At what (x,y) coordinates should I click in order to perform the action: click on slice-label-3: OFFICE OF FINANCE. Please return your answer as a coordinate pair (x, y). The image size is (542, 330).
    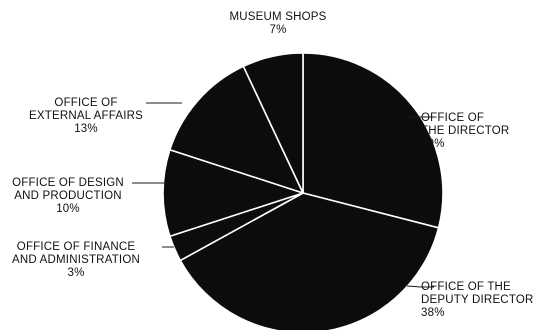
    Looking at the image, I should click on (76, 247).